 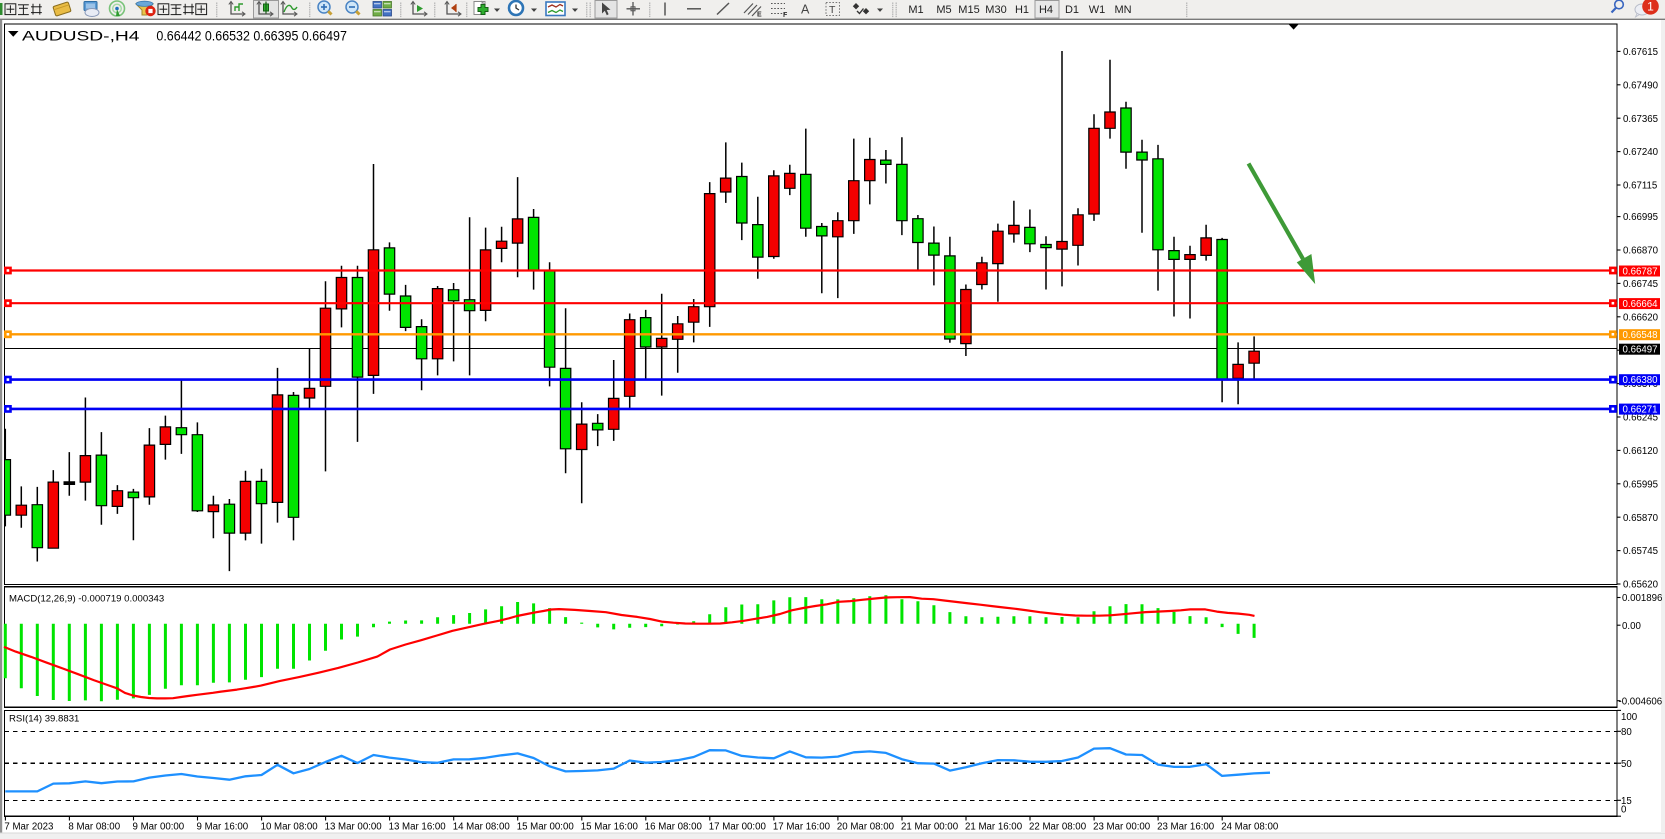 What do you see at coordinates (418, 827) in the screenshot?
I see `svg-text: 13 Mar 16:00` at bounding box center [418, 827].